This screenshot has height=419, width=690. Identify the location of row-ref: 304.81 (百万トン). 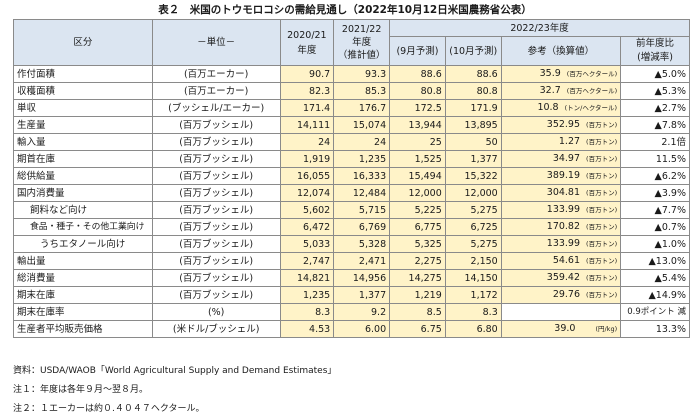
(561, 193).